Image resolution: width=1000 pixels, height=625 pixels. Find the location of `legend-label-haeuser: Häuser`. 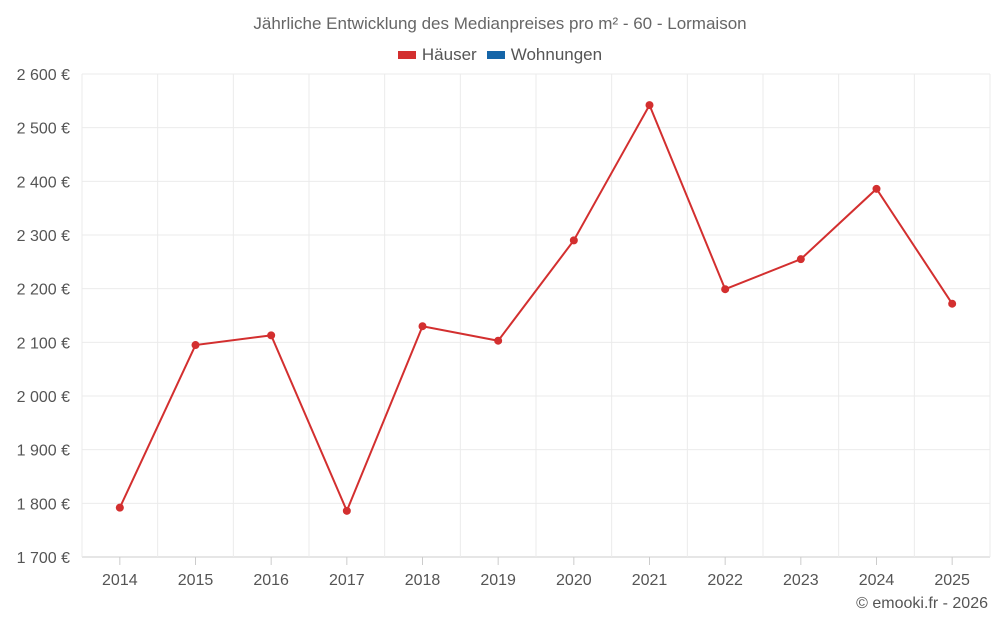

legend-label-haeuser: Häuser is located at coordinates (449, 54).